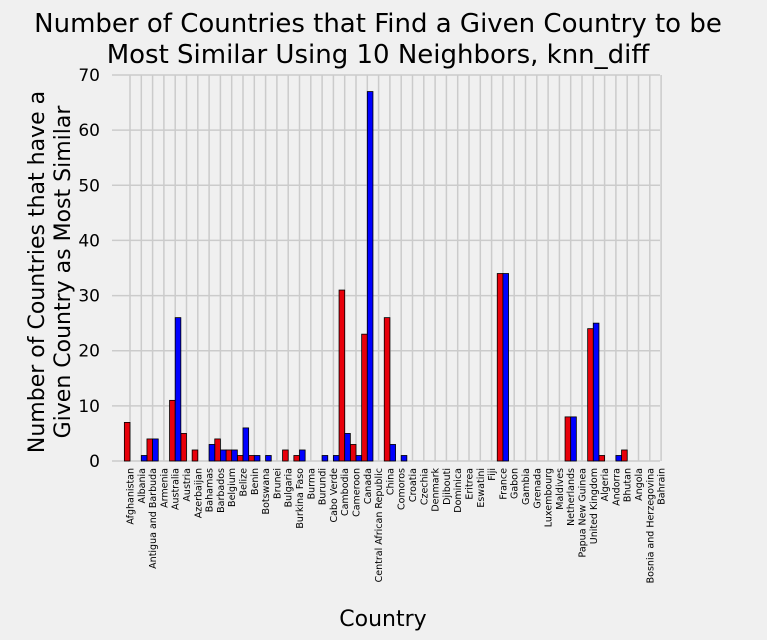 Image resolution: width=767 pixels, height=640 pixels. Describe the element at coordinates (289, 487) in the screenshot. I see `x-tick-label: Bulgaria` at that location.